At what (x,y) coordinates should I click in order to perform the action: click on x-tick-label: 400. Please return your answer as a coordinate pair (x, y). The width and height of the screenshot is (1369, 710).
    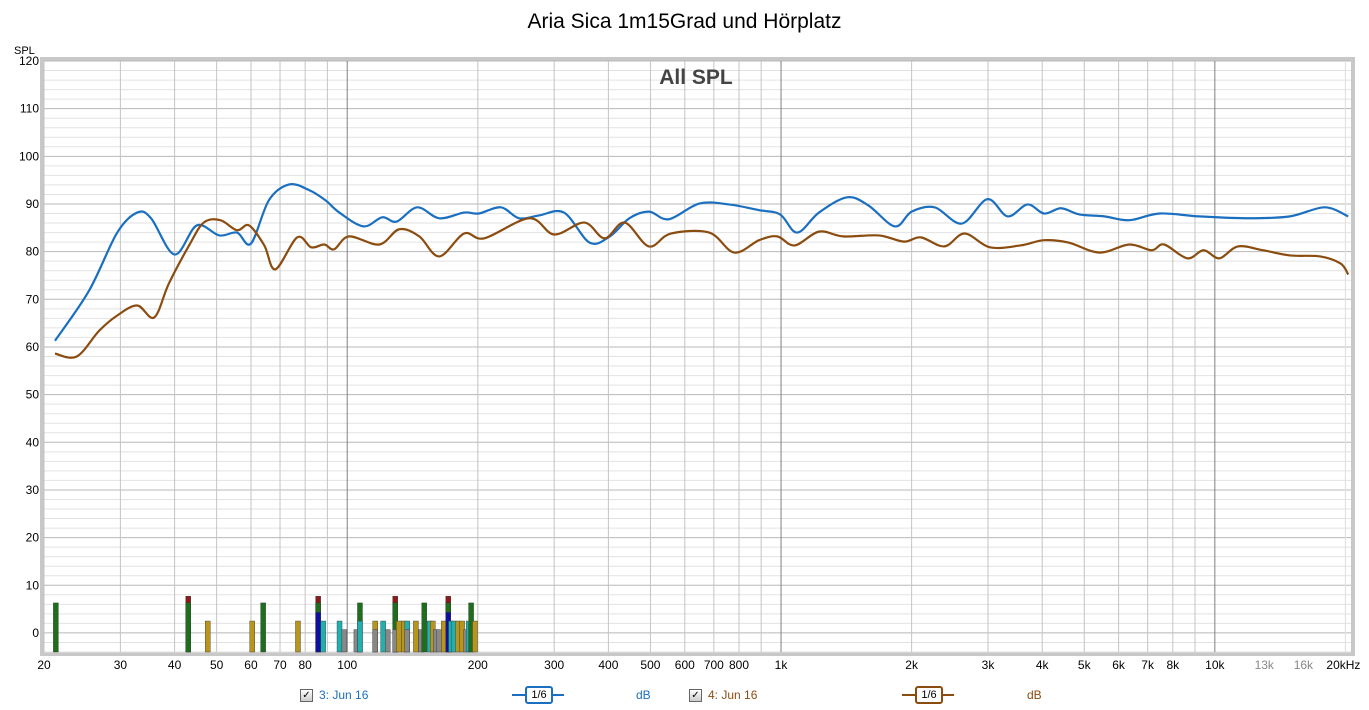
    Looking at the image, I should click on (608, 665).